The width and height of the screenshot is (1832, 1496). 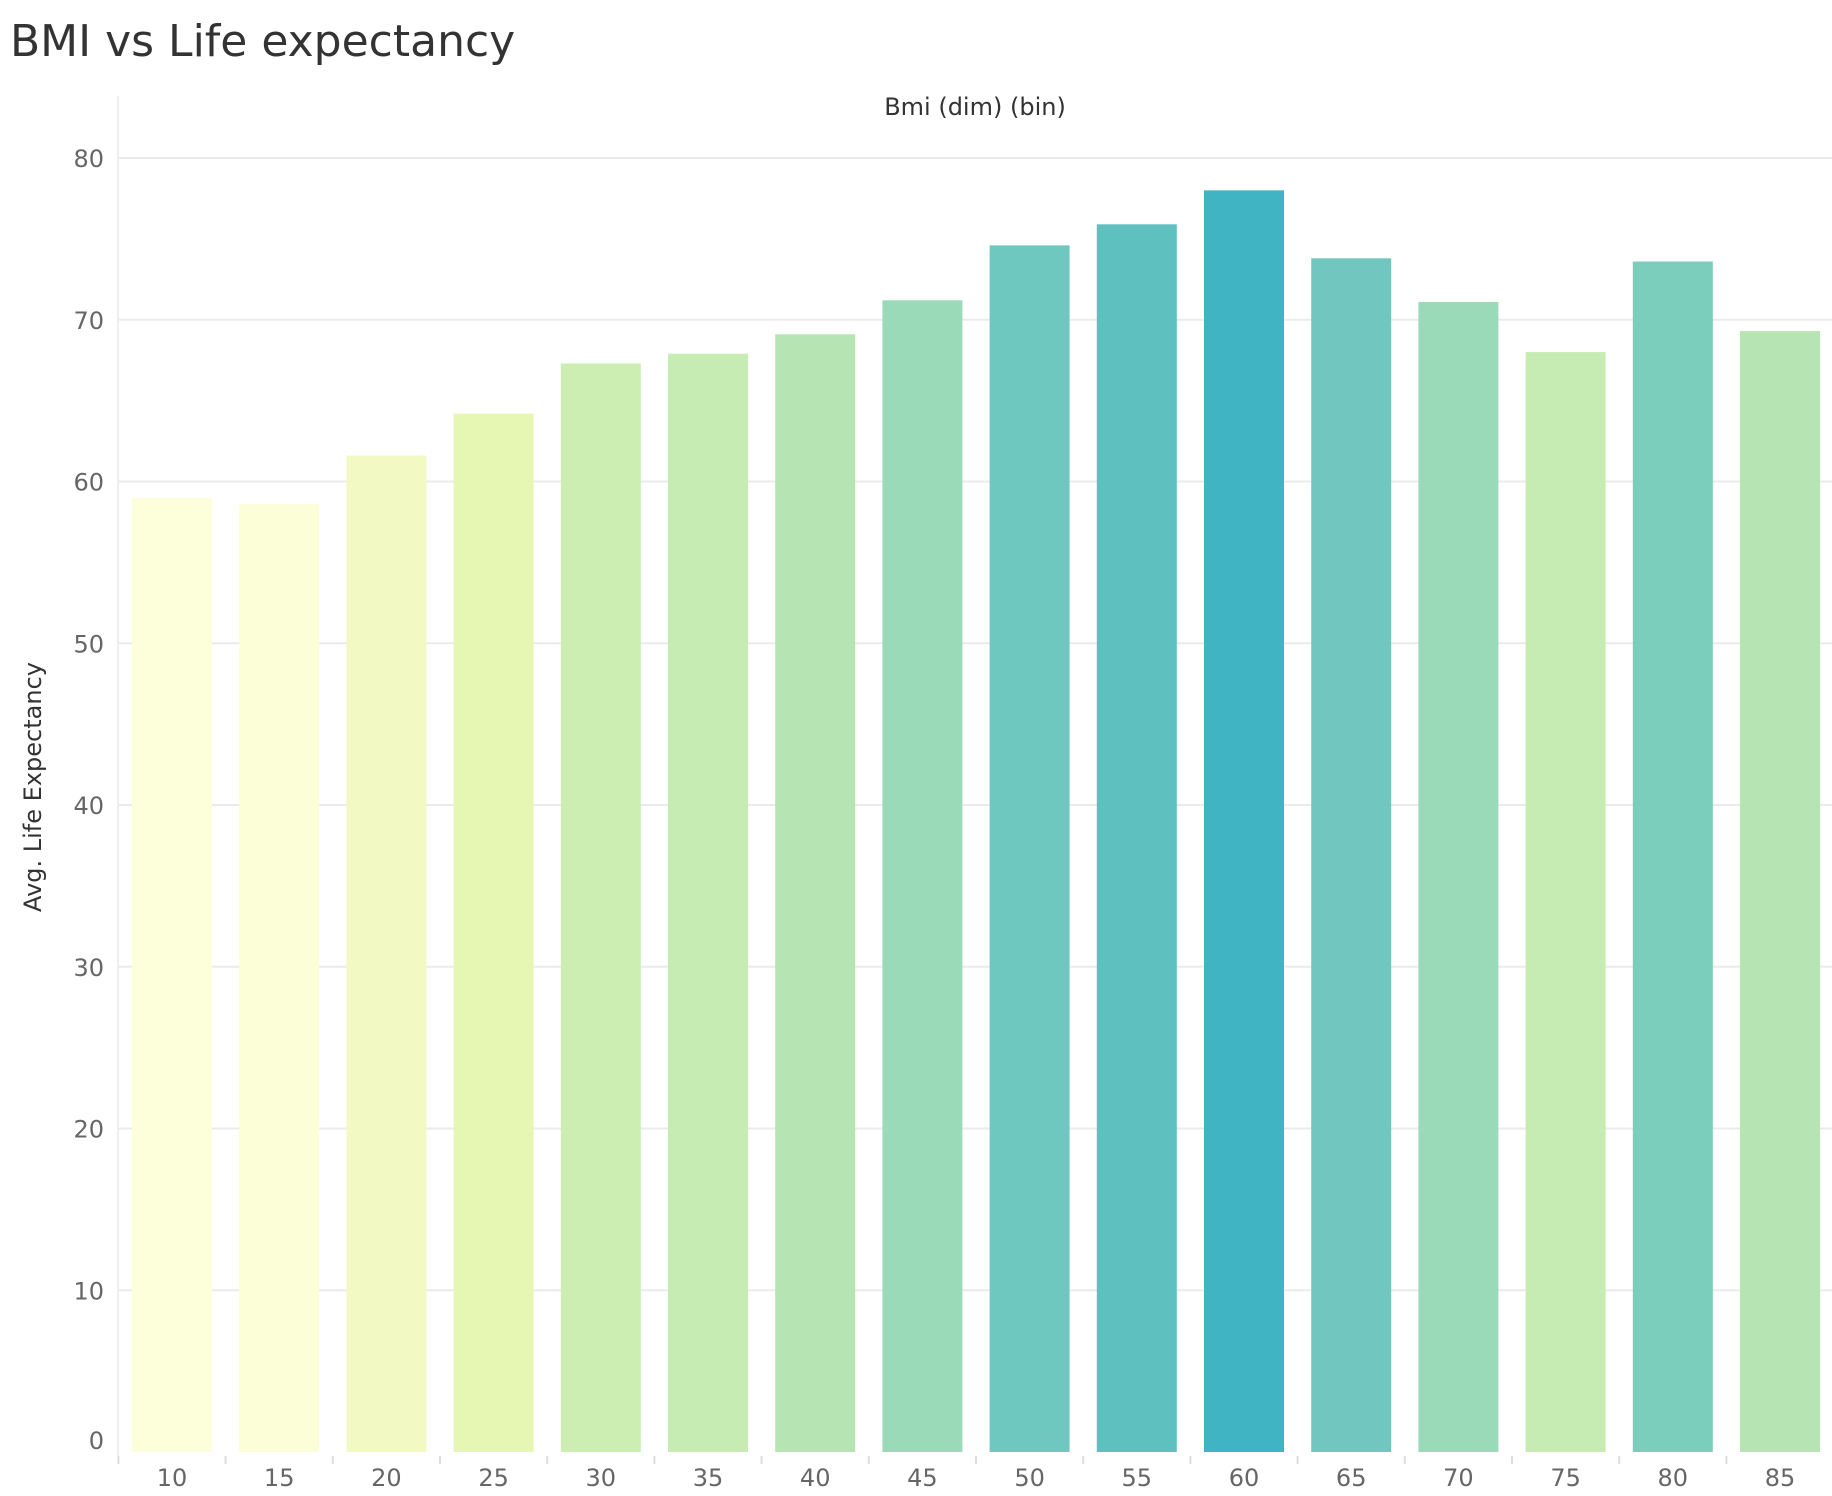 I want to click on y-tick-label: 0, so click(x=96, y=1441).